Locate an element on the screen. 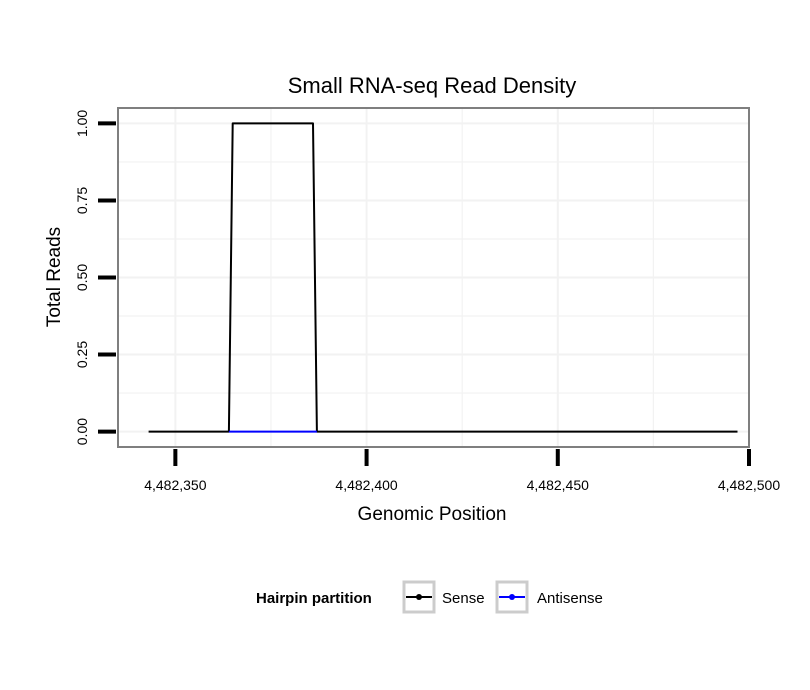  y-tick-label: 1.00 is located at coordinates (82, 123).